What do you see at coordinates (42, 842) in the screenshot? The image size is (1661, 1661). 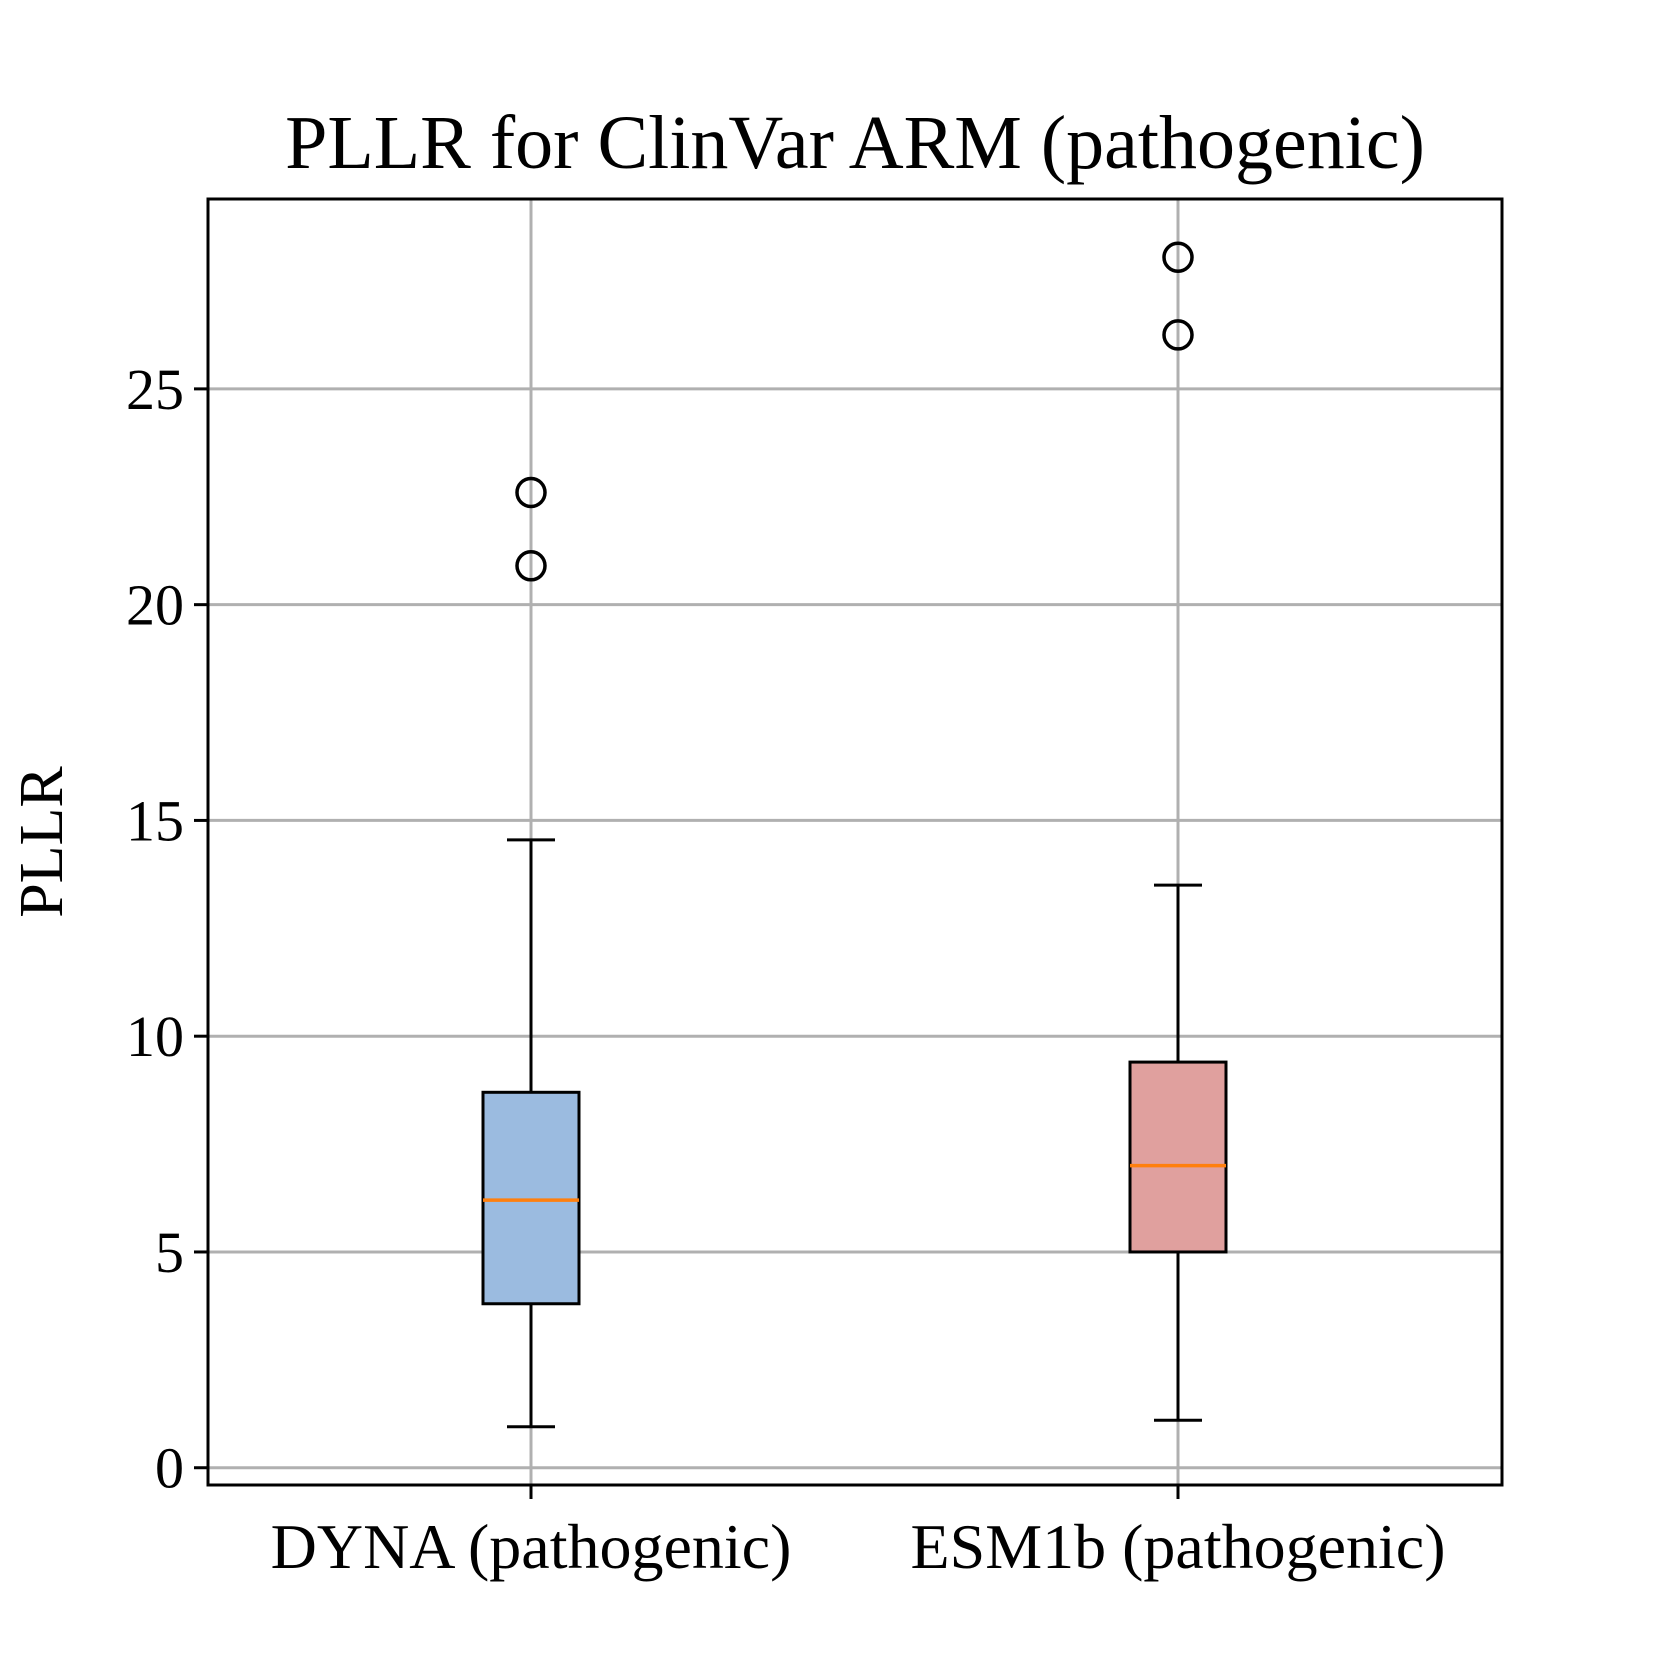 I see `y-axis-label: PLLR` at bounding box center [42, 842].